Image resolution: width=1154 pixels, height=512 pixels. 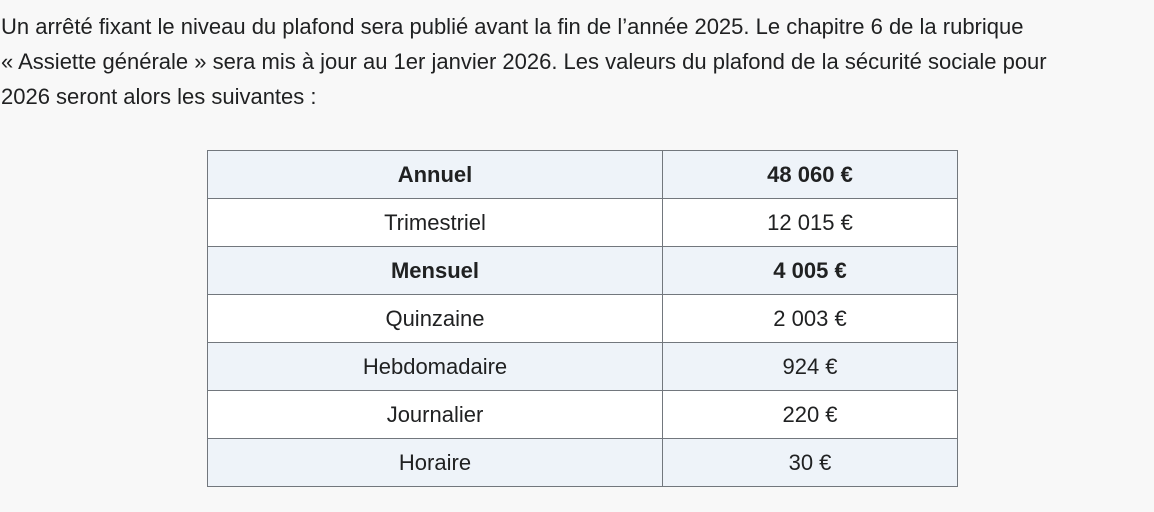 I want to click on period-cell: Quinzaine, so click(x=435, y=318).